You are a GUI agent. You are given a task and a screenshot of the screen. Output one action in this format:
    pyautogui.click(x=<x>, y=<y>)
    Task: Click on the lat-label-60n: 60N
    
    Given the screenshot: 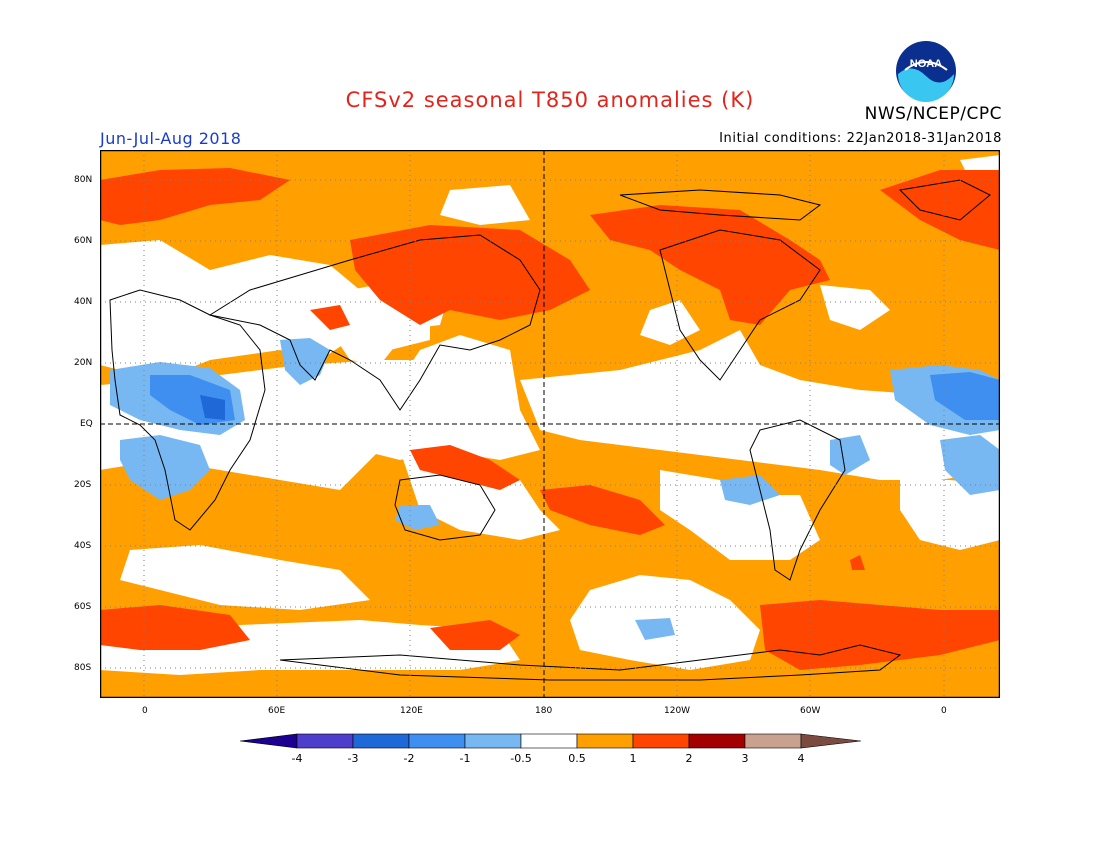 What is the action you would take?
    pyautogui.click(x=83, y=241)
    